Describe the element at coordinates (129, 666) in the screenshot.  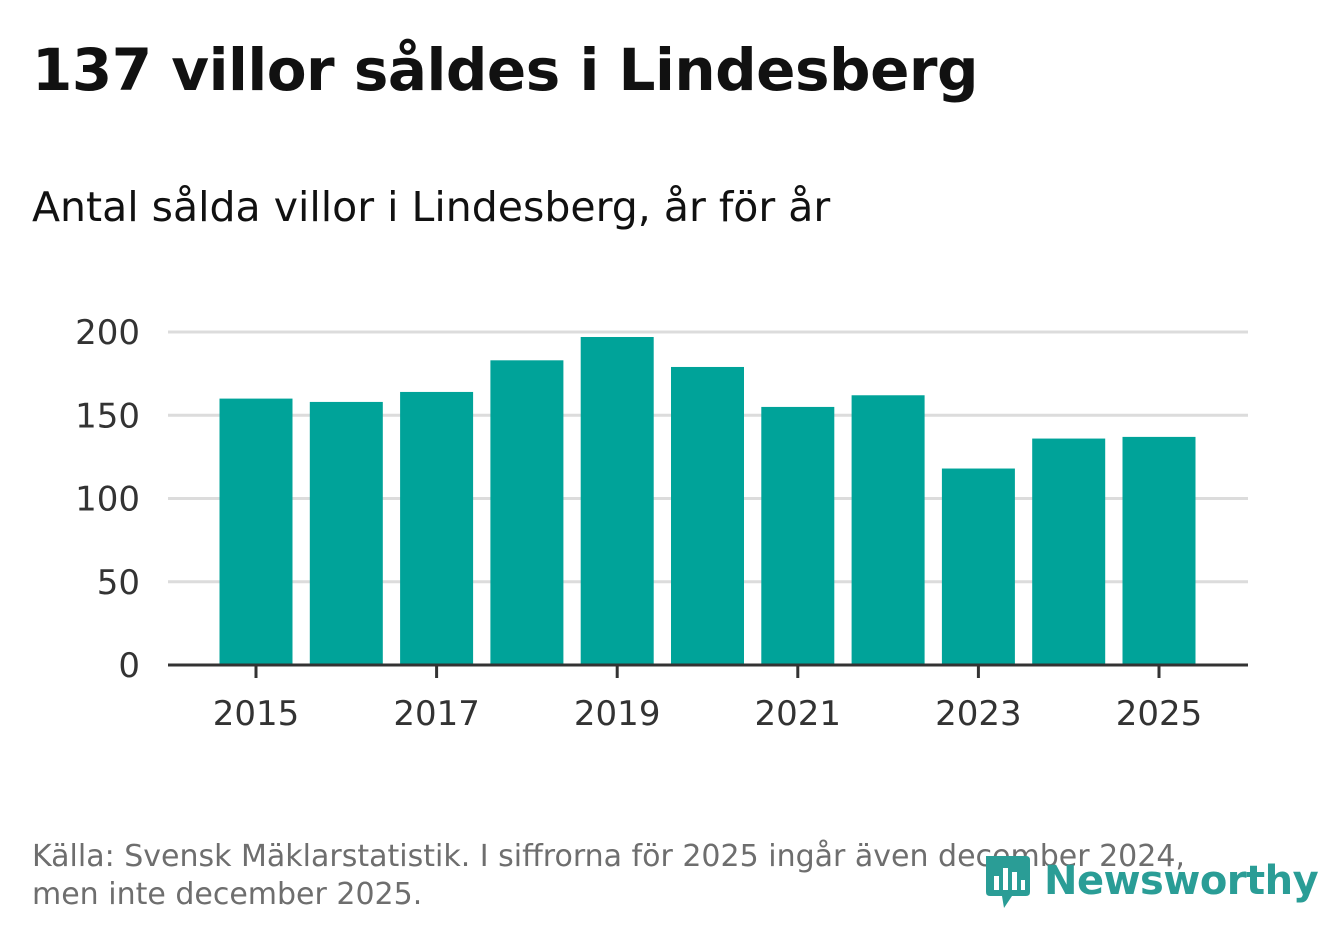
I see `y-tick-label-0: 0` at that location.